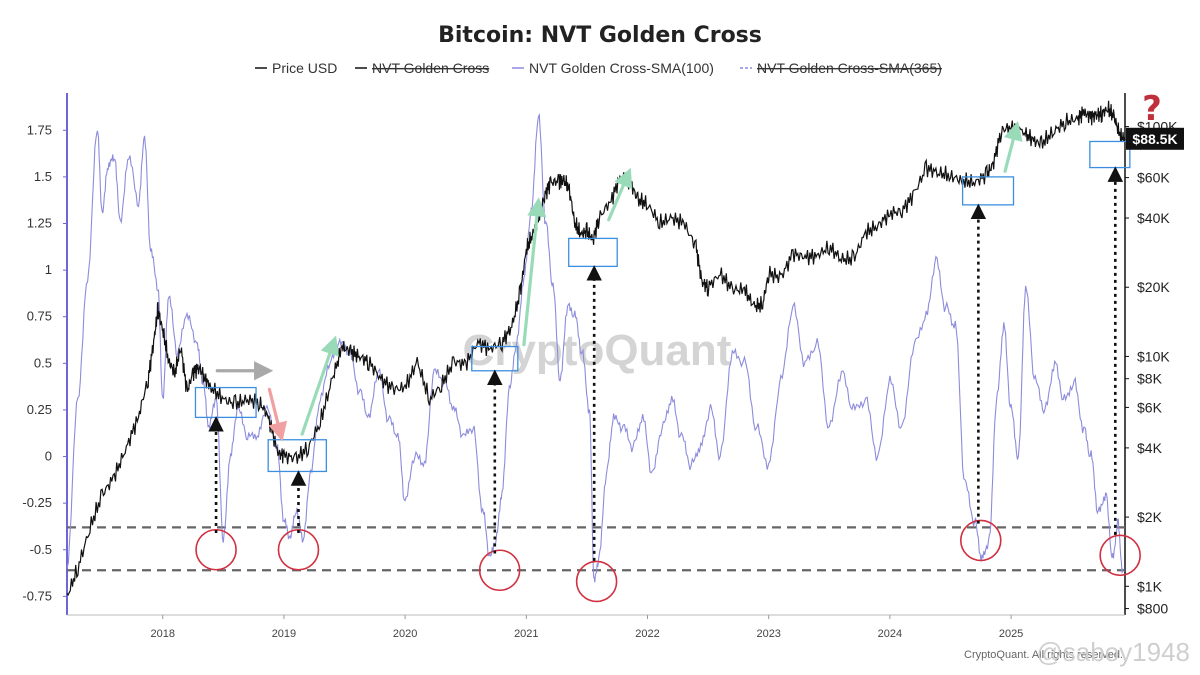 This screenshot has width=1200, height=675. Describe the element at coordinates (526, 634) in the screenshot. I see `x-tick-label: 2021` at that location.